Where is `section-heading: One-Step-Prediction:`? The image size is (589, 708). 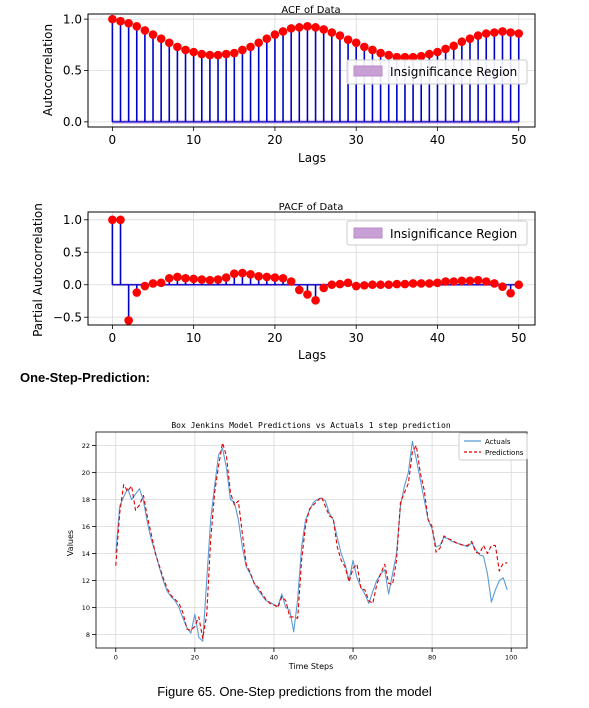
section-heading: One-Step-Prediction: is located at coordinates (85, 377).